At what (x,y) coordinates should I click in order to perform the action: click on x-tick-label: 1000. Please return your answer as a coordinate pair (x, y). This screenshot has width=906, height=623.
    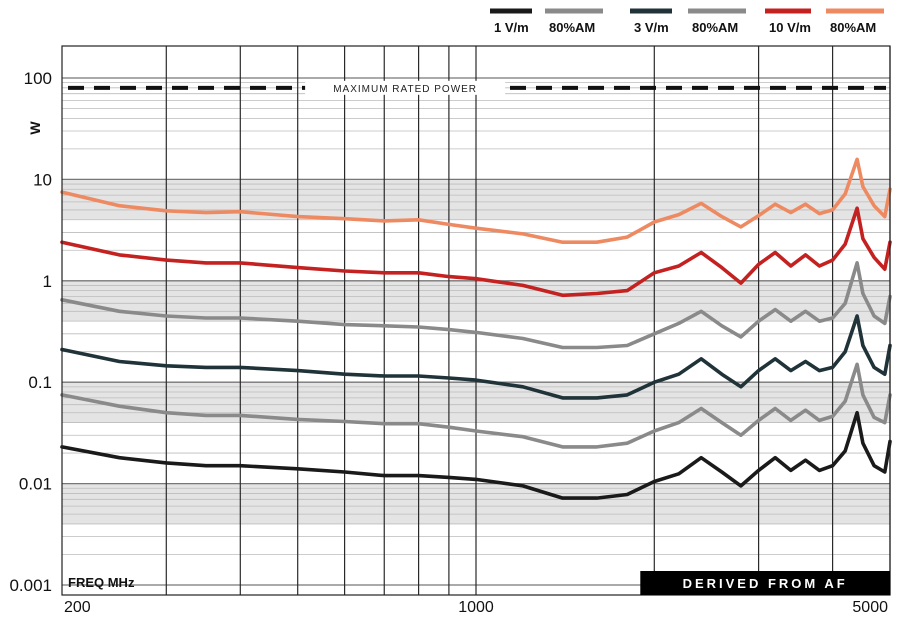
    Looking at the image, I should click on (476, 607).